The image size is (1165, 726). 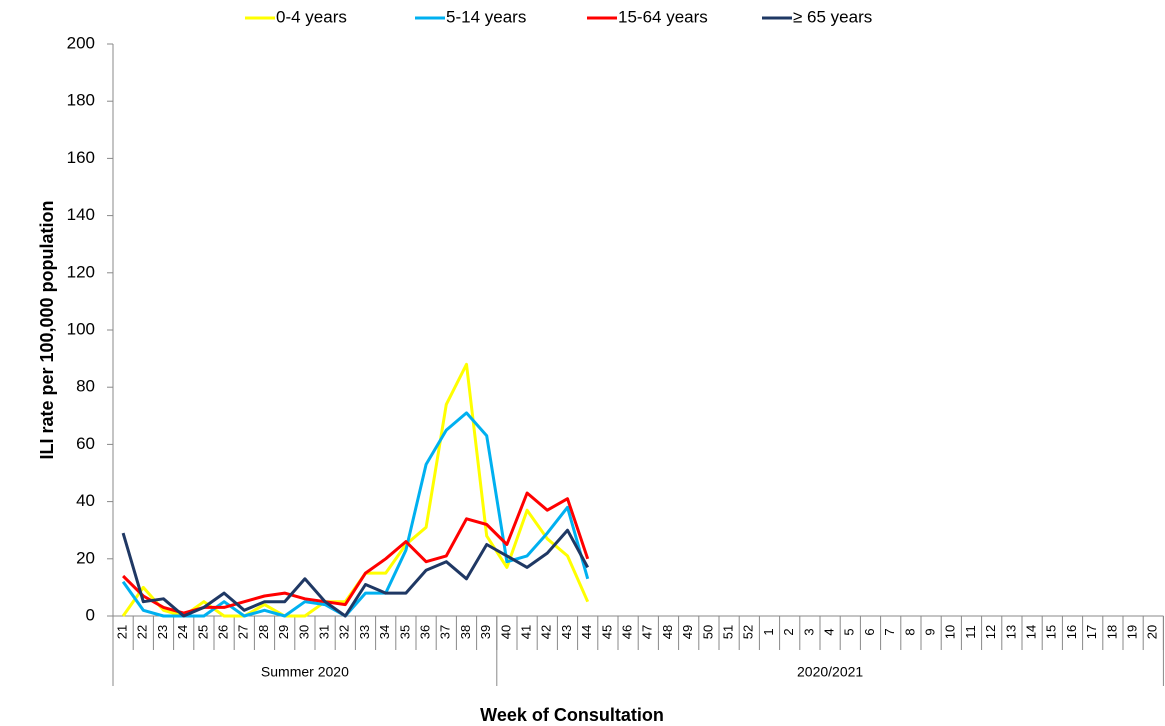 What do you see at coordinates (324, 632) in the screenshot?
I see `x-tick-label: 31` at bounding box center [324, 632].